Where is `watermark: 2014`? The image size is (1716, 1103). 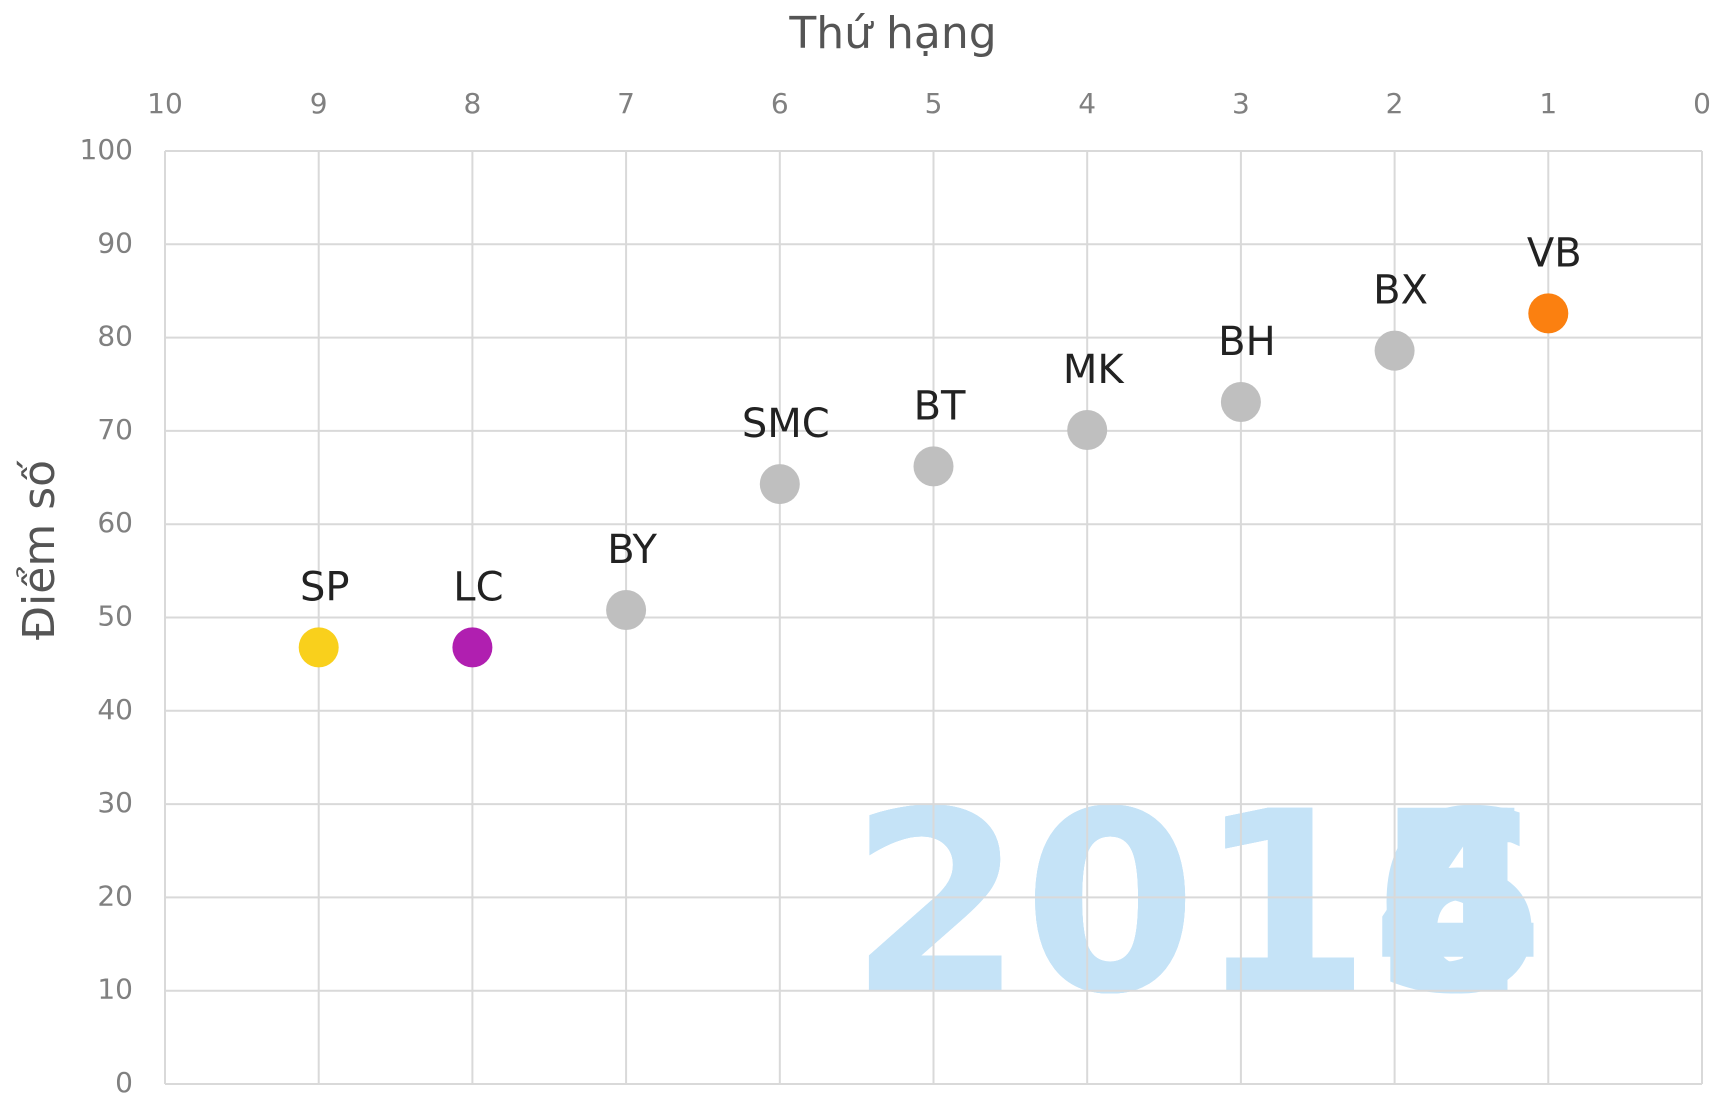 watermark: 2014 is located at coordinates (1197, 903).